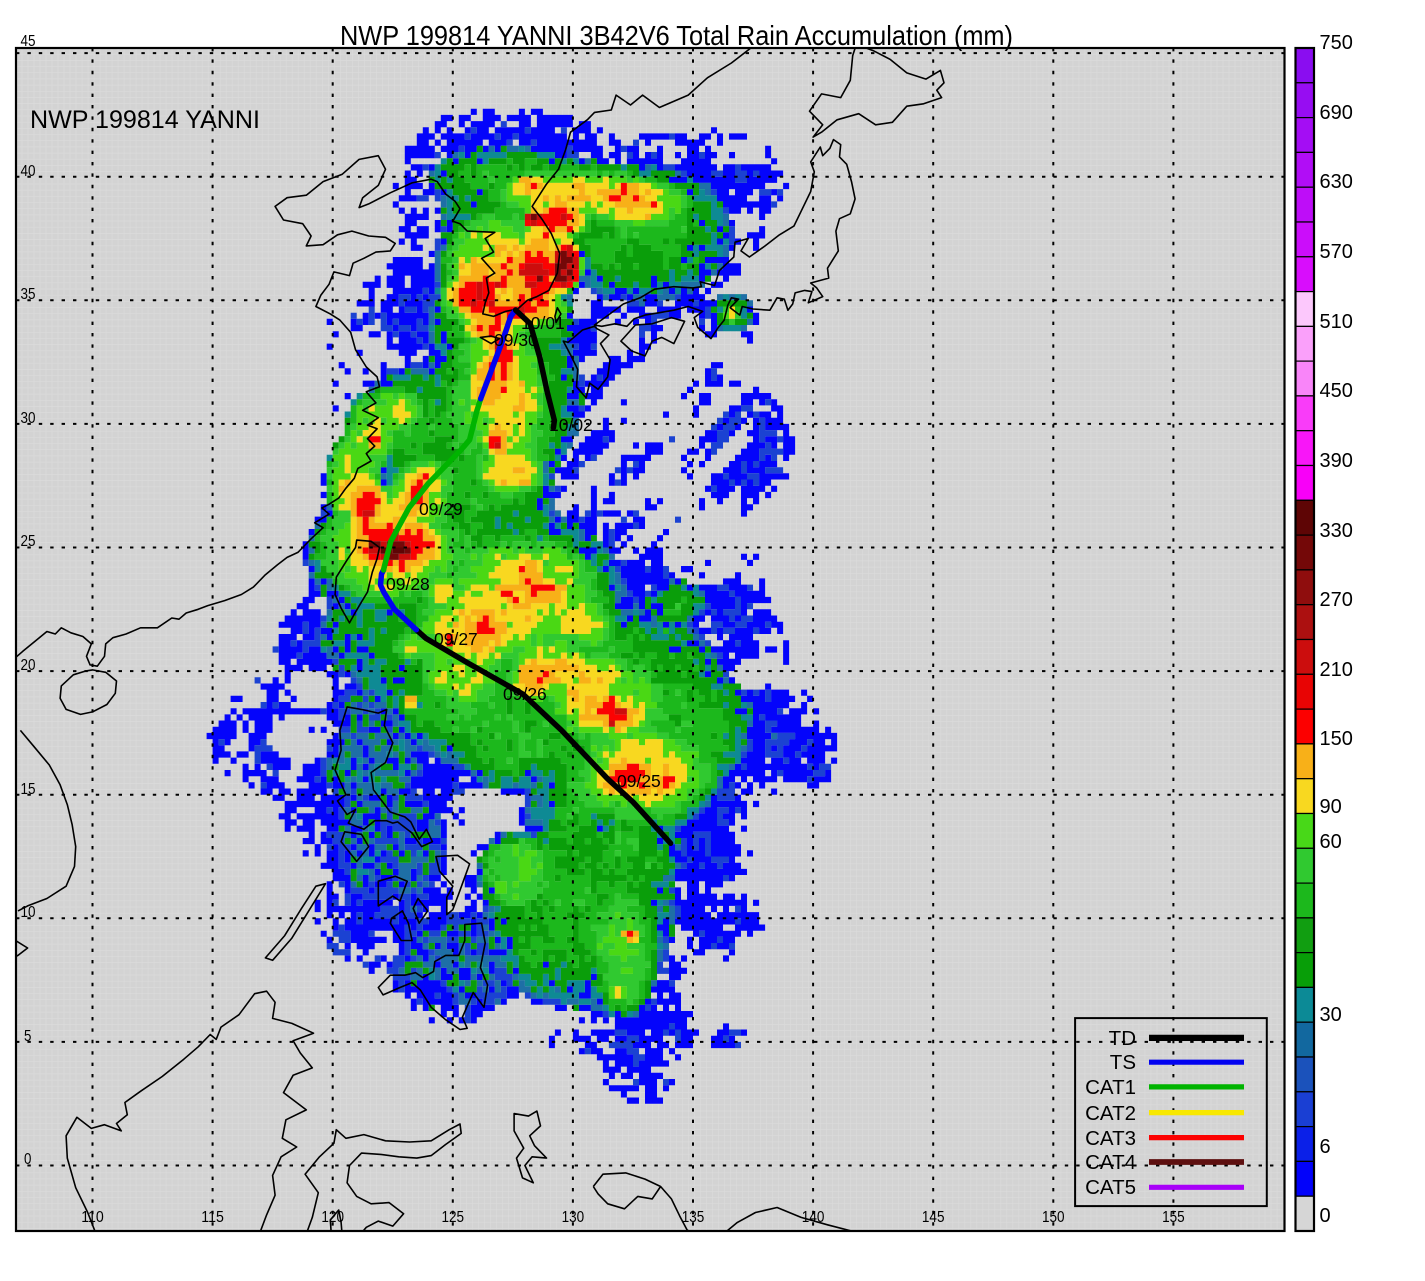 The image size is (1425, 1281). What do you see at coordinates (933, 1217) in the screenshot?
I see `svg-text: 145` at bounding box center [933, 1217].